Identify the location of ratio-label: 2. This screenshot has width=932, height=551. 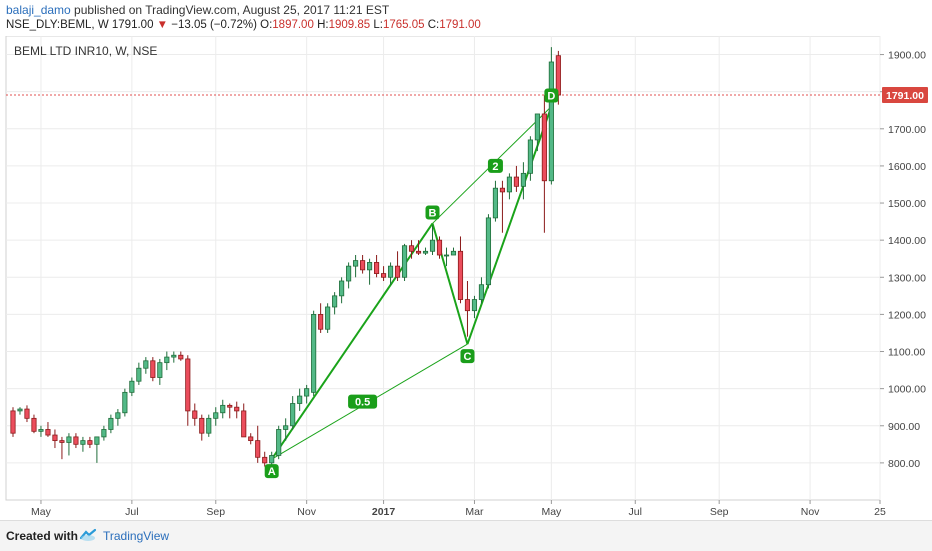
(495, 167).